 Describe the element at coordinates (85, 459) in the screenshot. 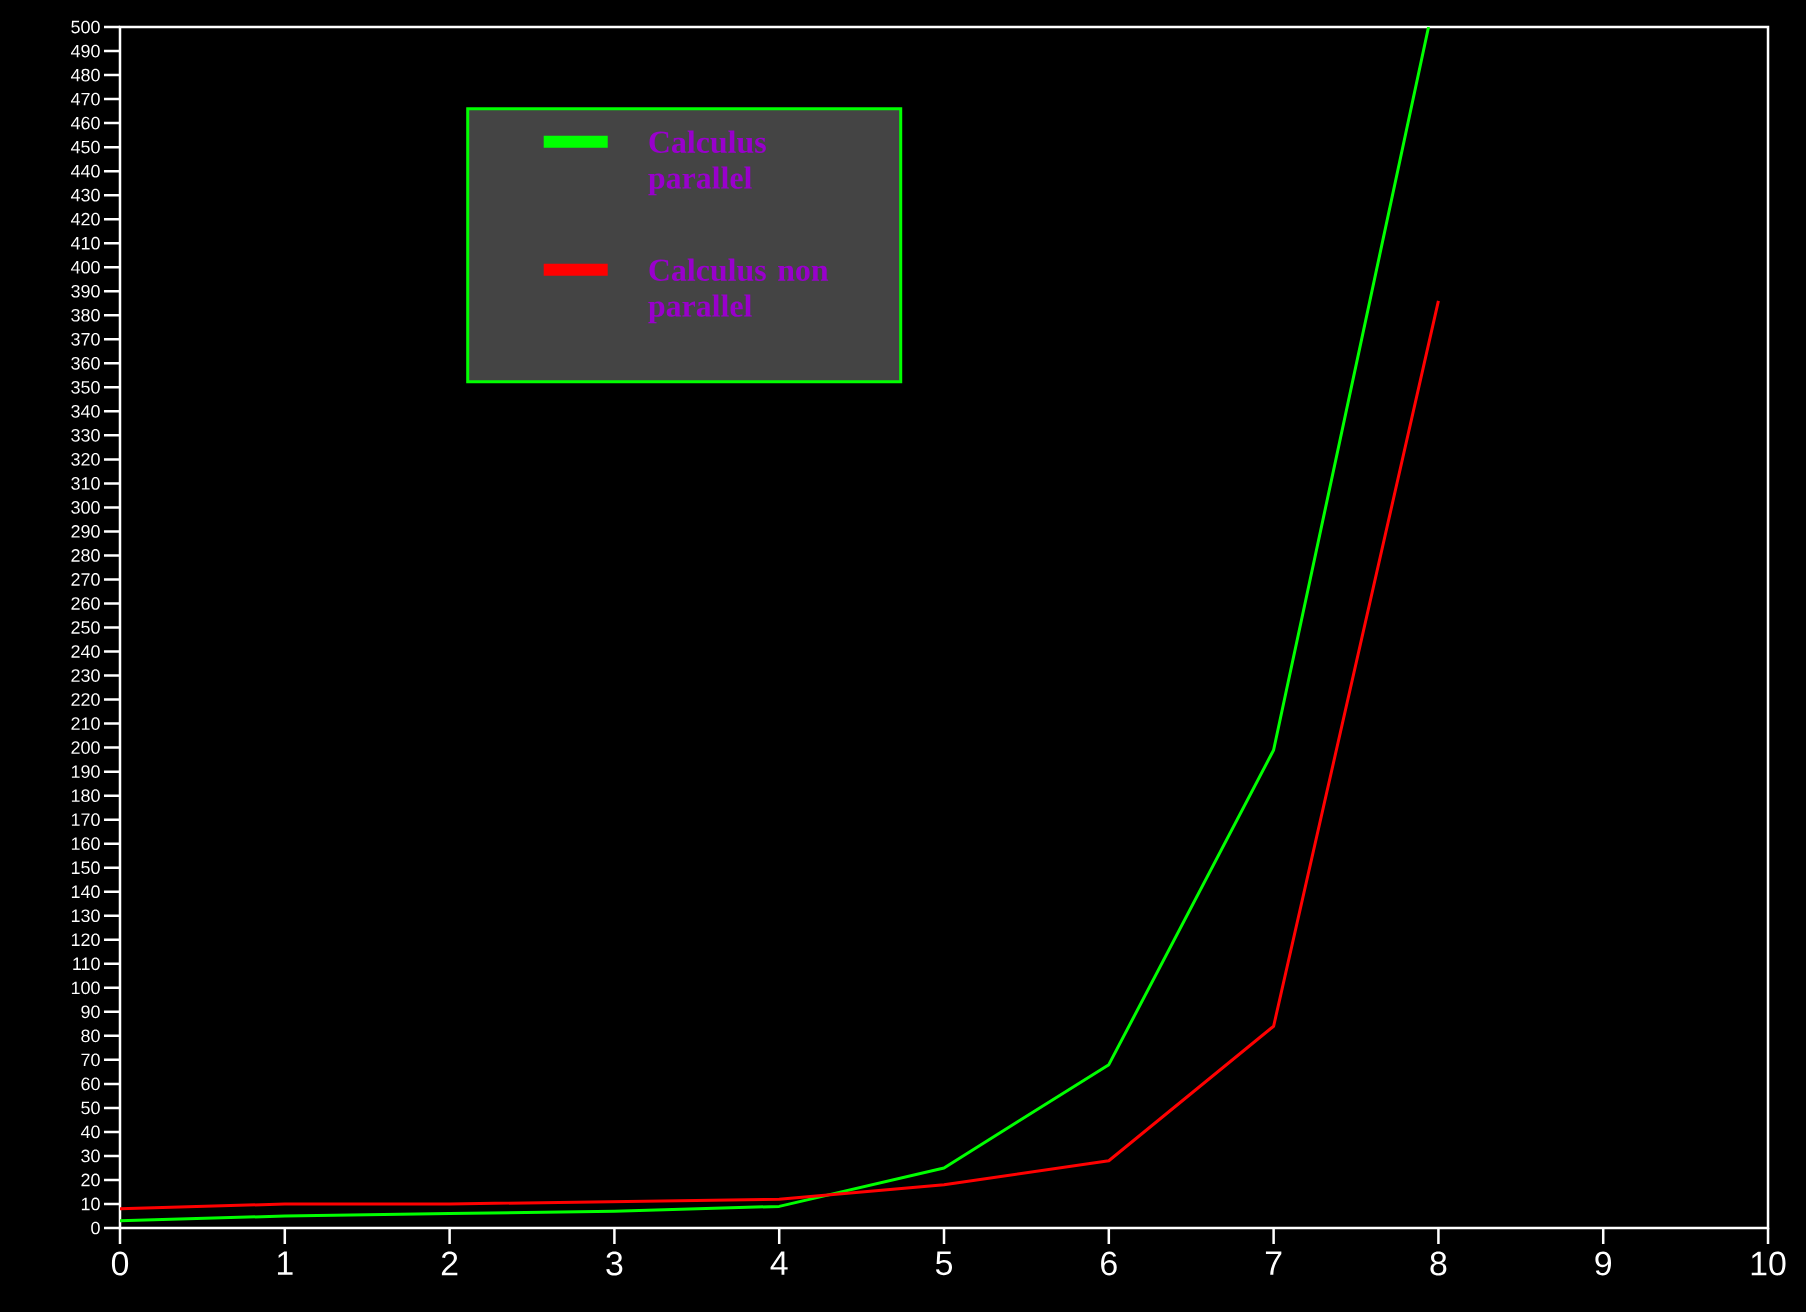

I see `y-tick-label: 320` at that location.